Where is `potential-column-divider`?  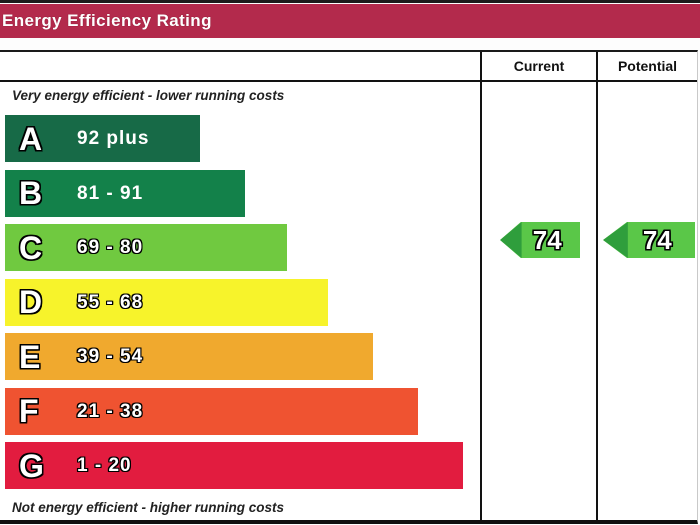 potential-column-divider is located at coordinates (597, 286).